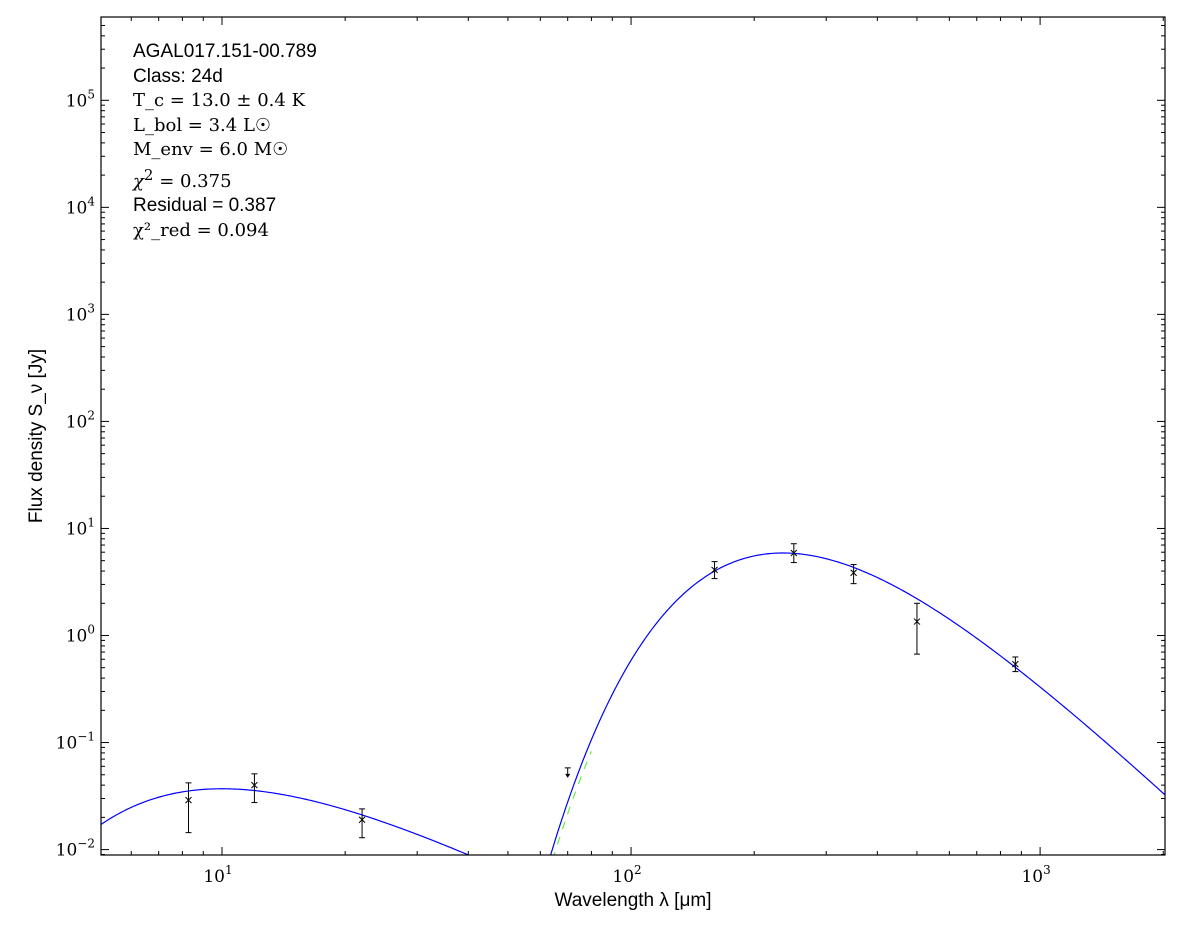 The width and height of the screenshot is (1200, 933). I want to click on y-tick-label: 10³, so click(80, 313).